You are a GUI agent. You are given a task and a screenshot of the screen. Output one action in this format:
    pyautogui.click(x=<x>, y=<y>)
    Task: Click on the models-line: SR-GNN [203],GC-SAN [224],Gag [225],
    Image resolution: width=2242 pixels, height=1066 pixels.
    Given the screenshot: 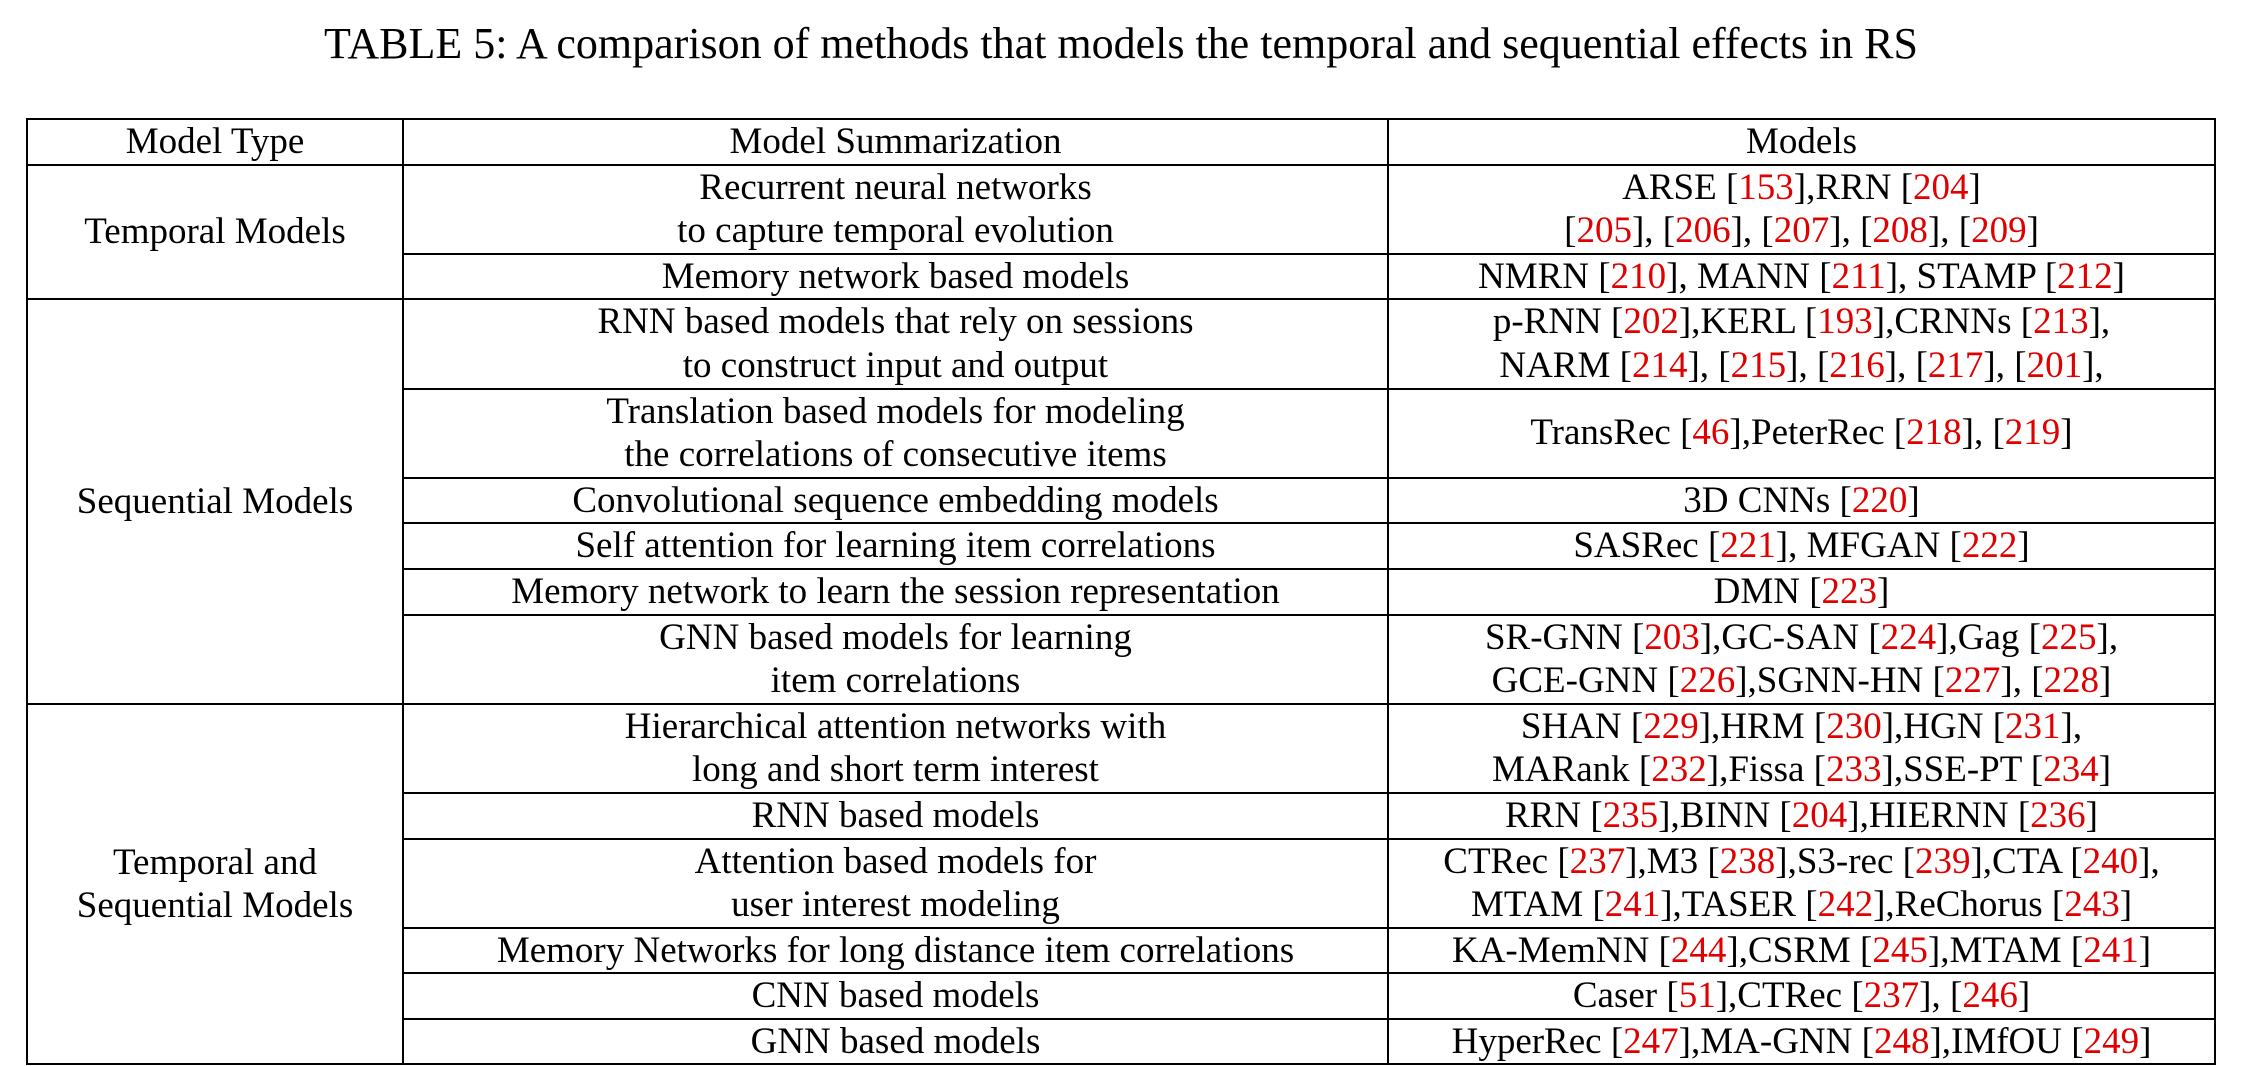 What is the action you would take?
    pyautogui.click(x=1801, y=637)
    